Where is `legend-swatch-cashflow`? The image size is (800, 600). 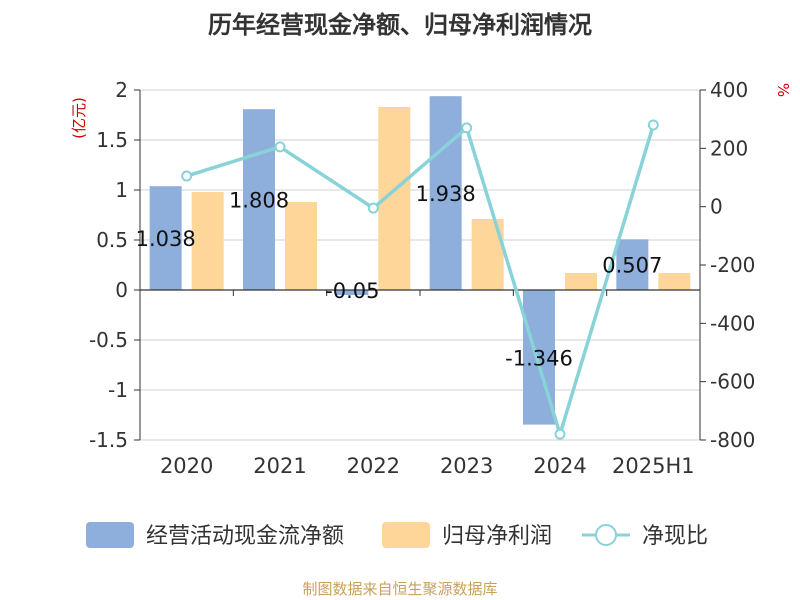
legend-swatch-cashflow is located at coordinates (110, 535).